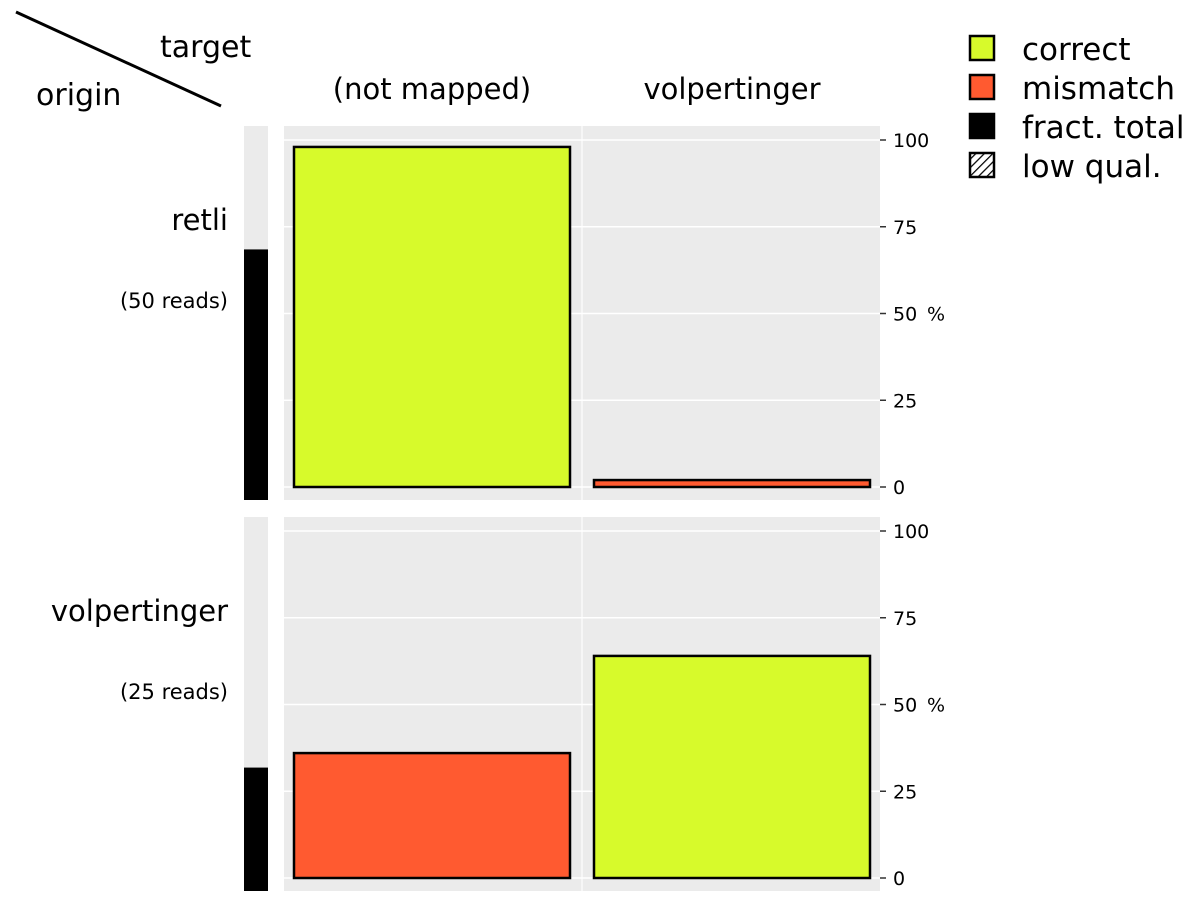  What do you see at coordinates (432, 89) in the screenshot?
I see `column-header-0: (not mapped)` at bounding box center [432, 89].